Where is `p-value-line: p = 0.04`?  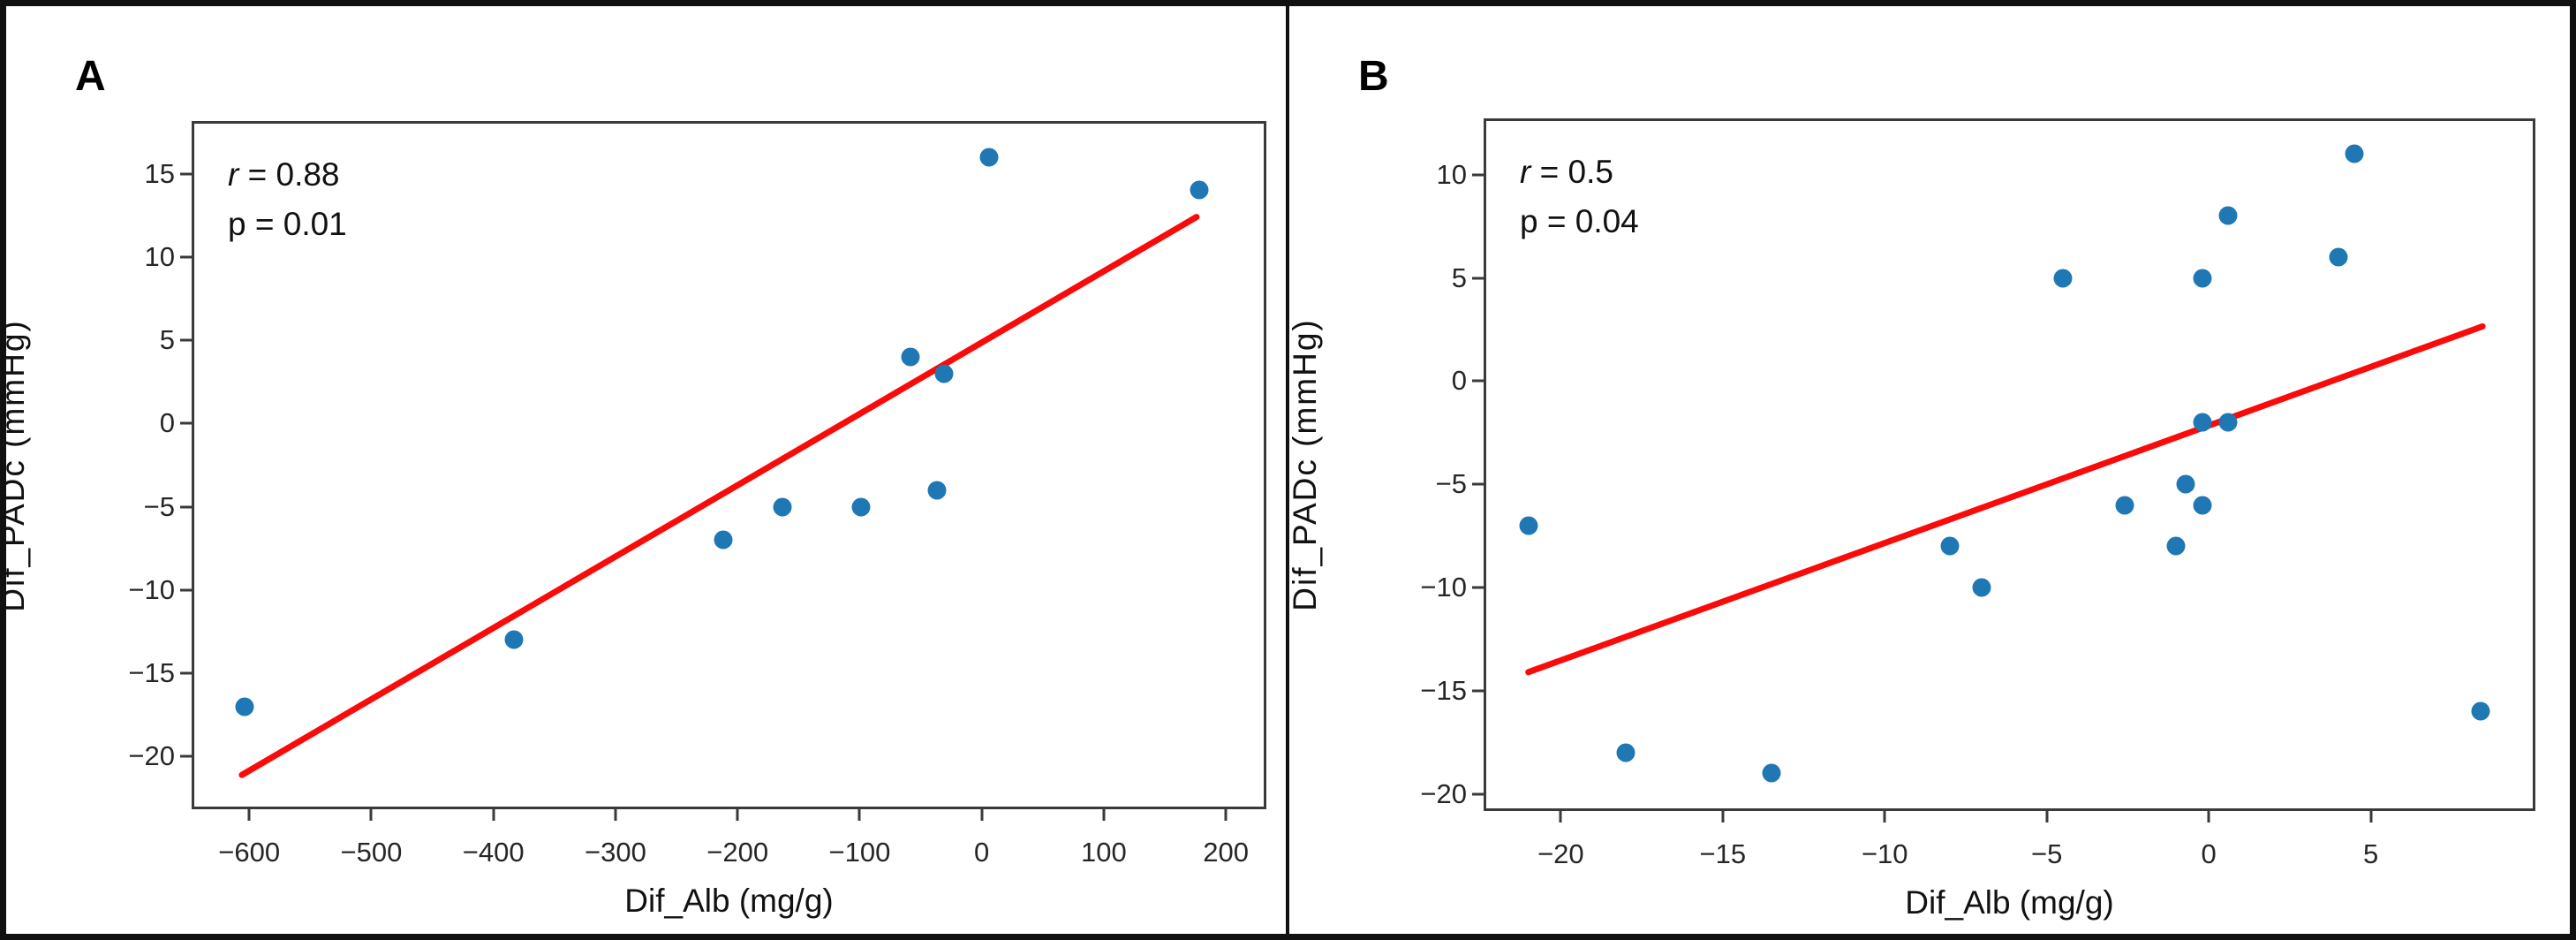
p-value-line: p = 0.04 is located at coordinates (1579, 221).